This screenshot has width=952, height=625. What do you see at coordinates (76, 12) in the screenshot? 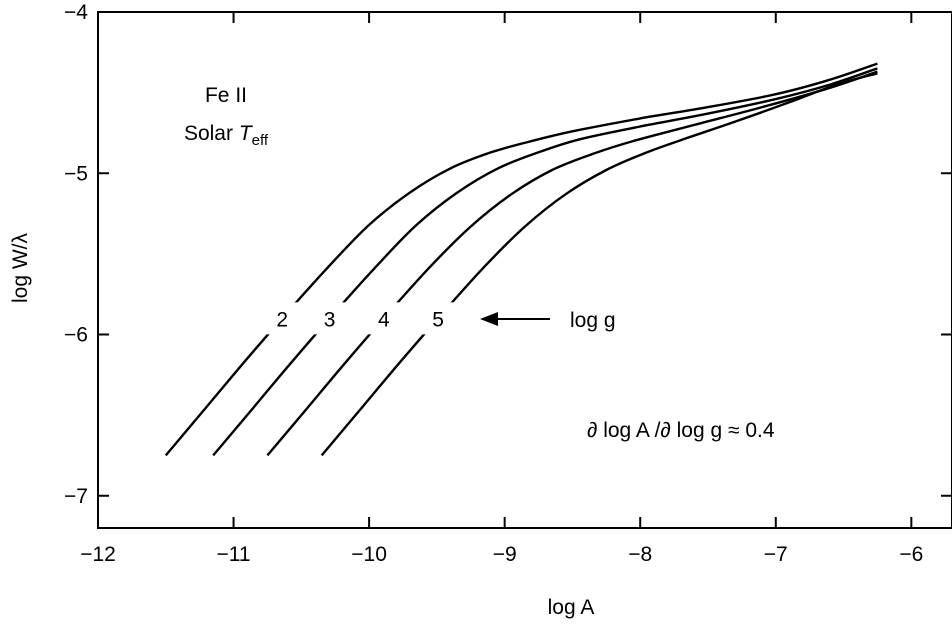
I see `y-tick-label: −4` at bounding box center [76, 12].